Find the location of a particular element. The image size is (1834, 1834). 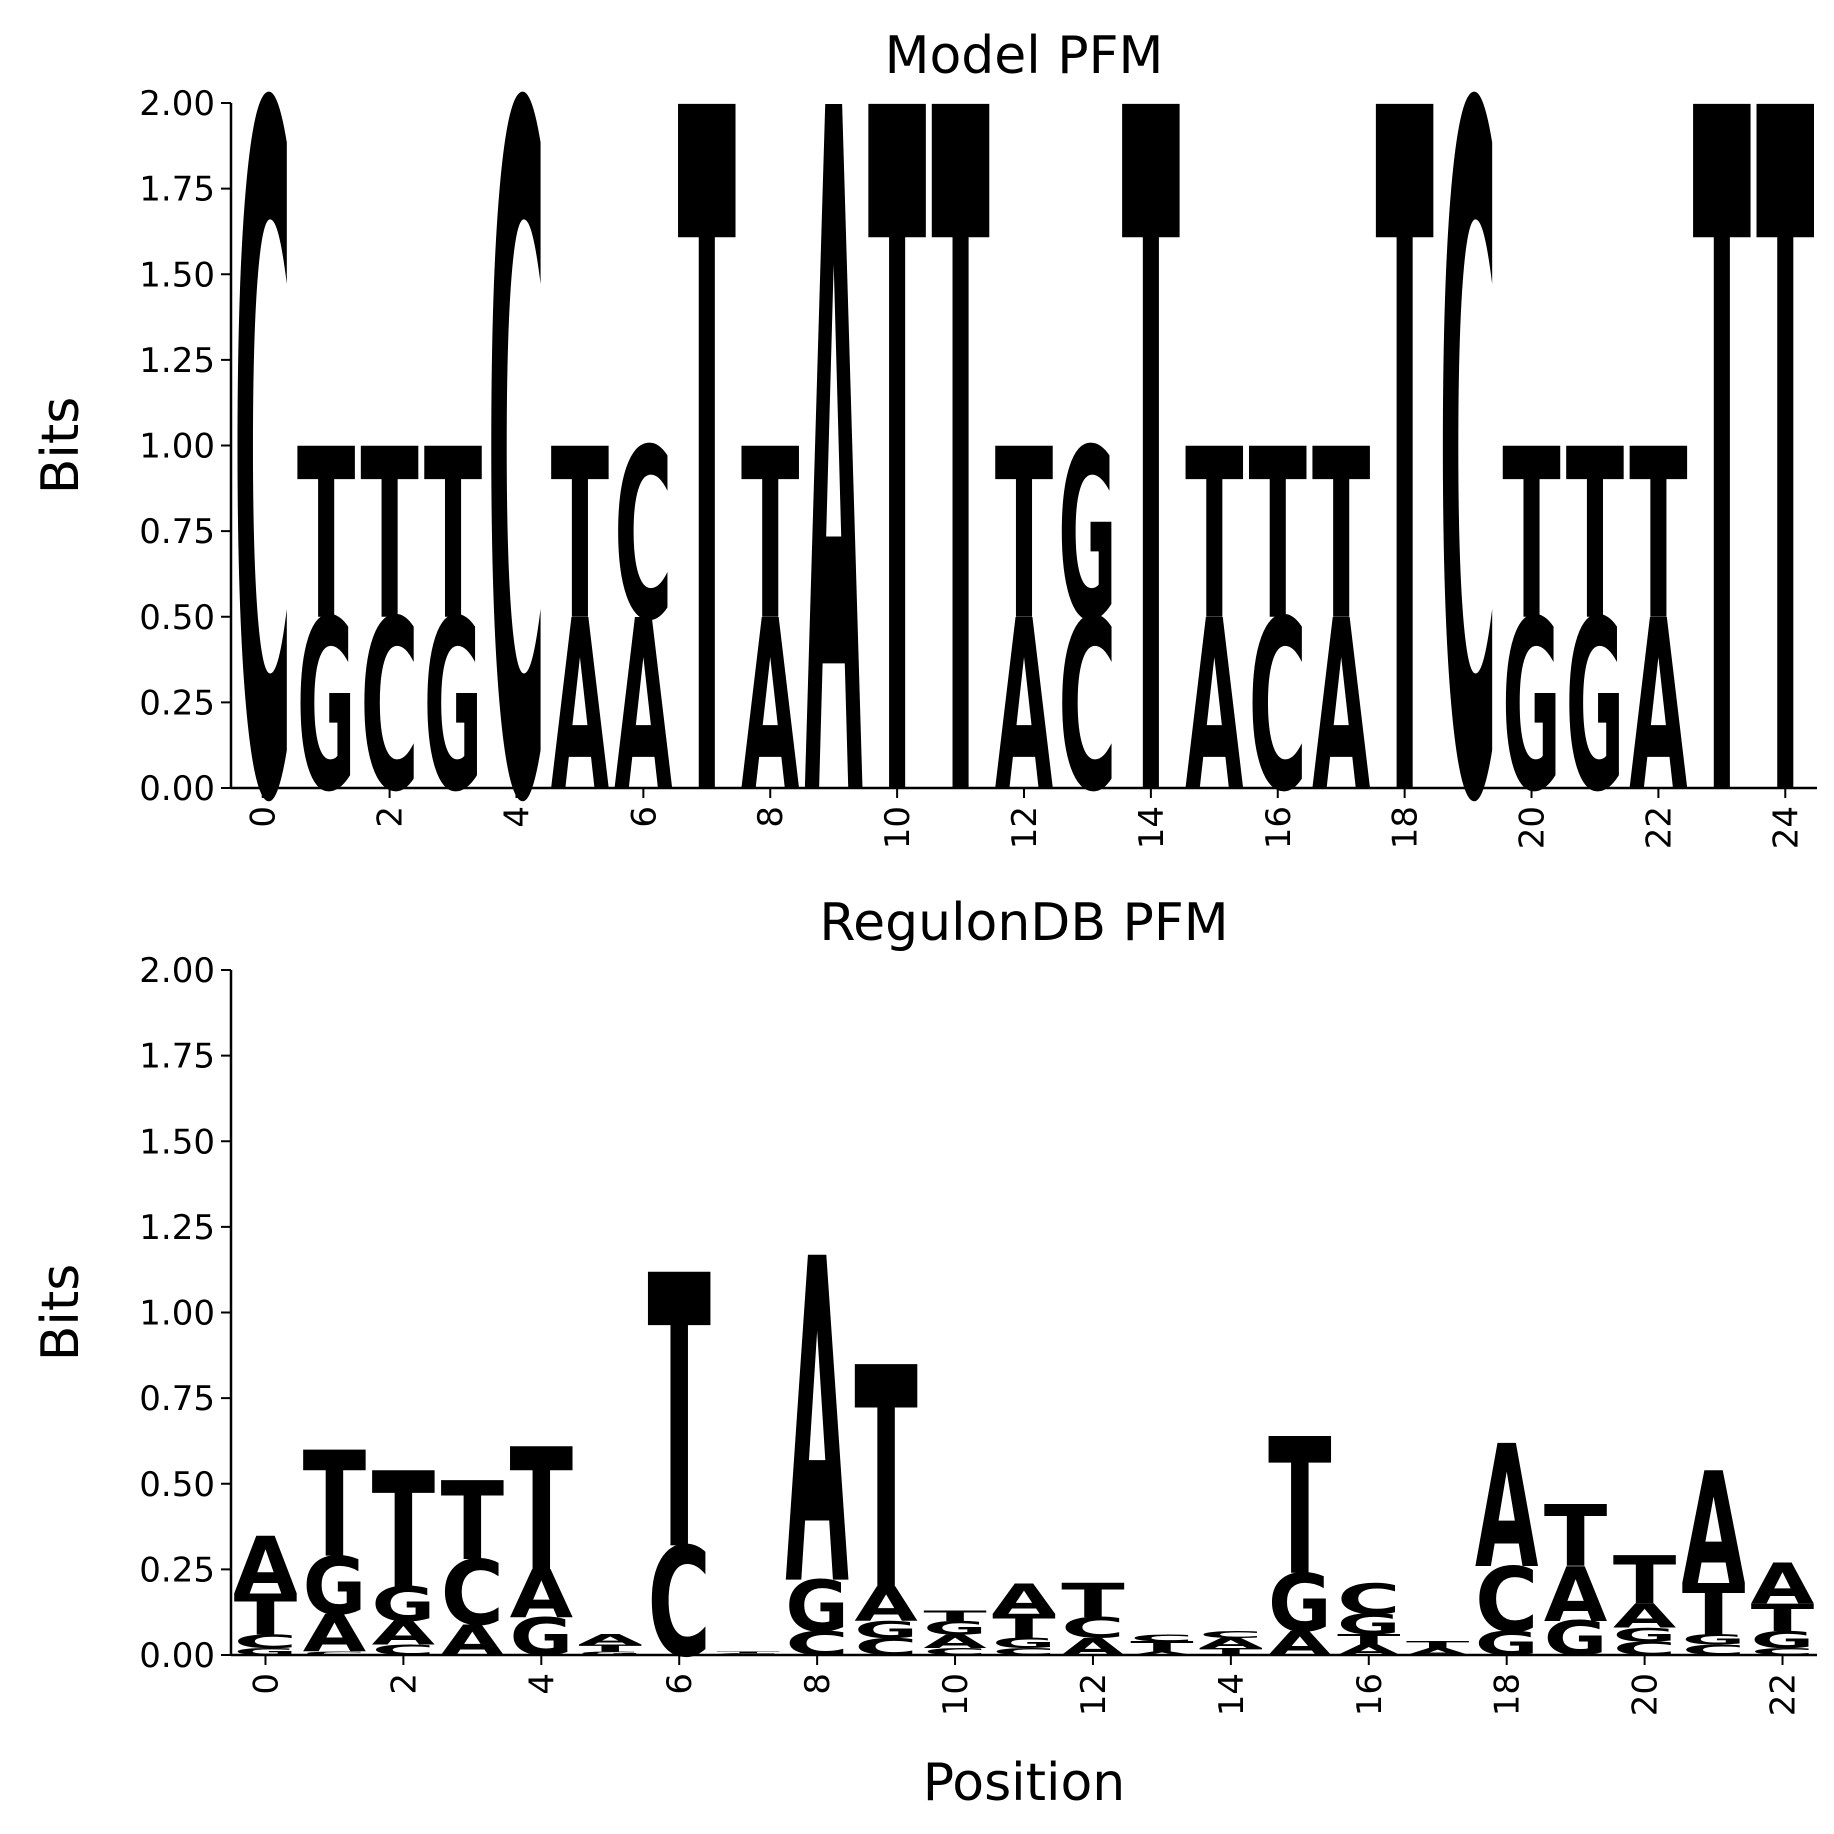

x-tick-label: 8 is located at coordinates (771, 817).